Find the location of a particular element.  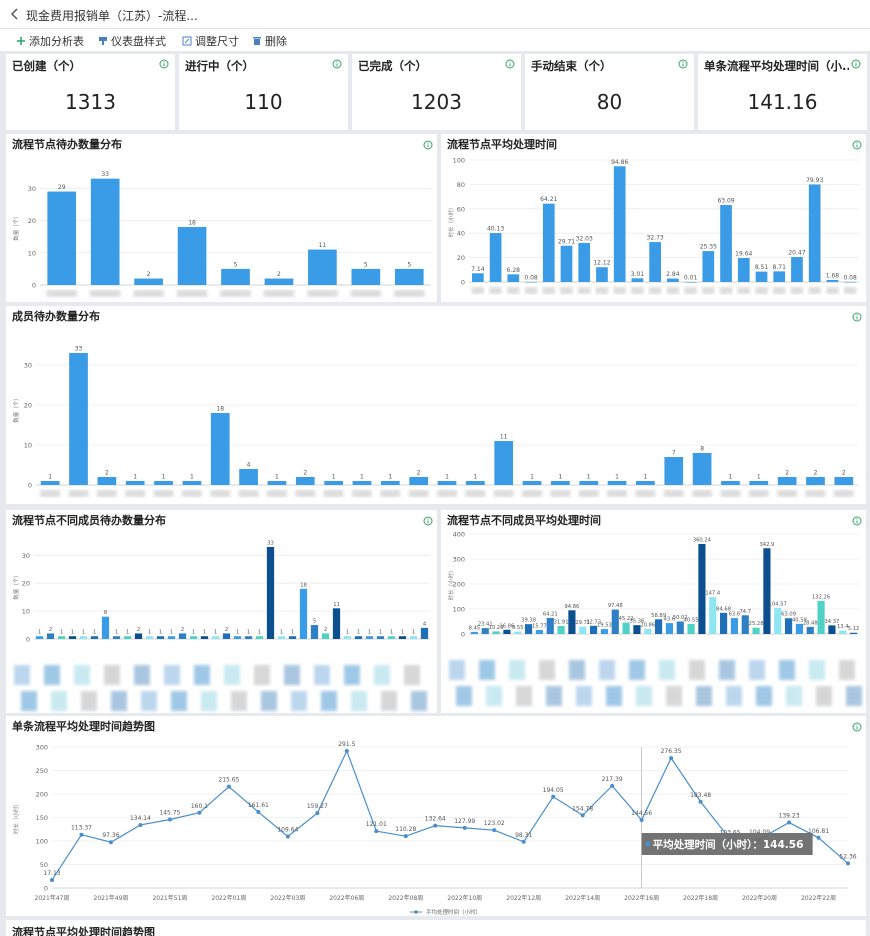

bar-value-label: 342.9 is located at coordinates (766, 545).